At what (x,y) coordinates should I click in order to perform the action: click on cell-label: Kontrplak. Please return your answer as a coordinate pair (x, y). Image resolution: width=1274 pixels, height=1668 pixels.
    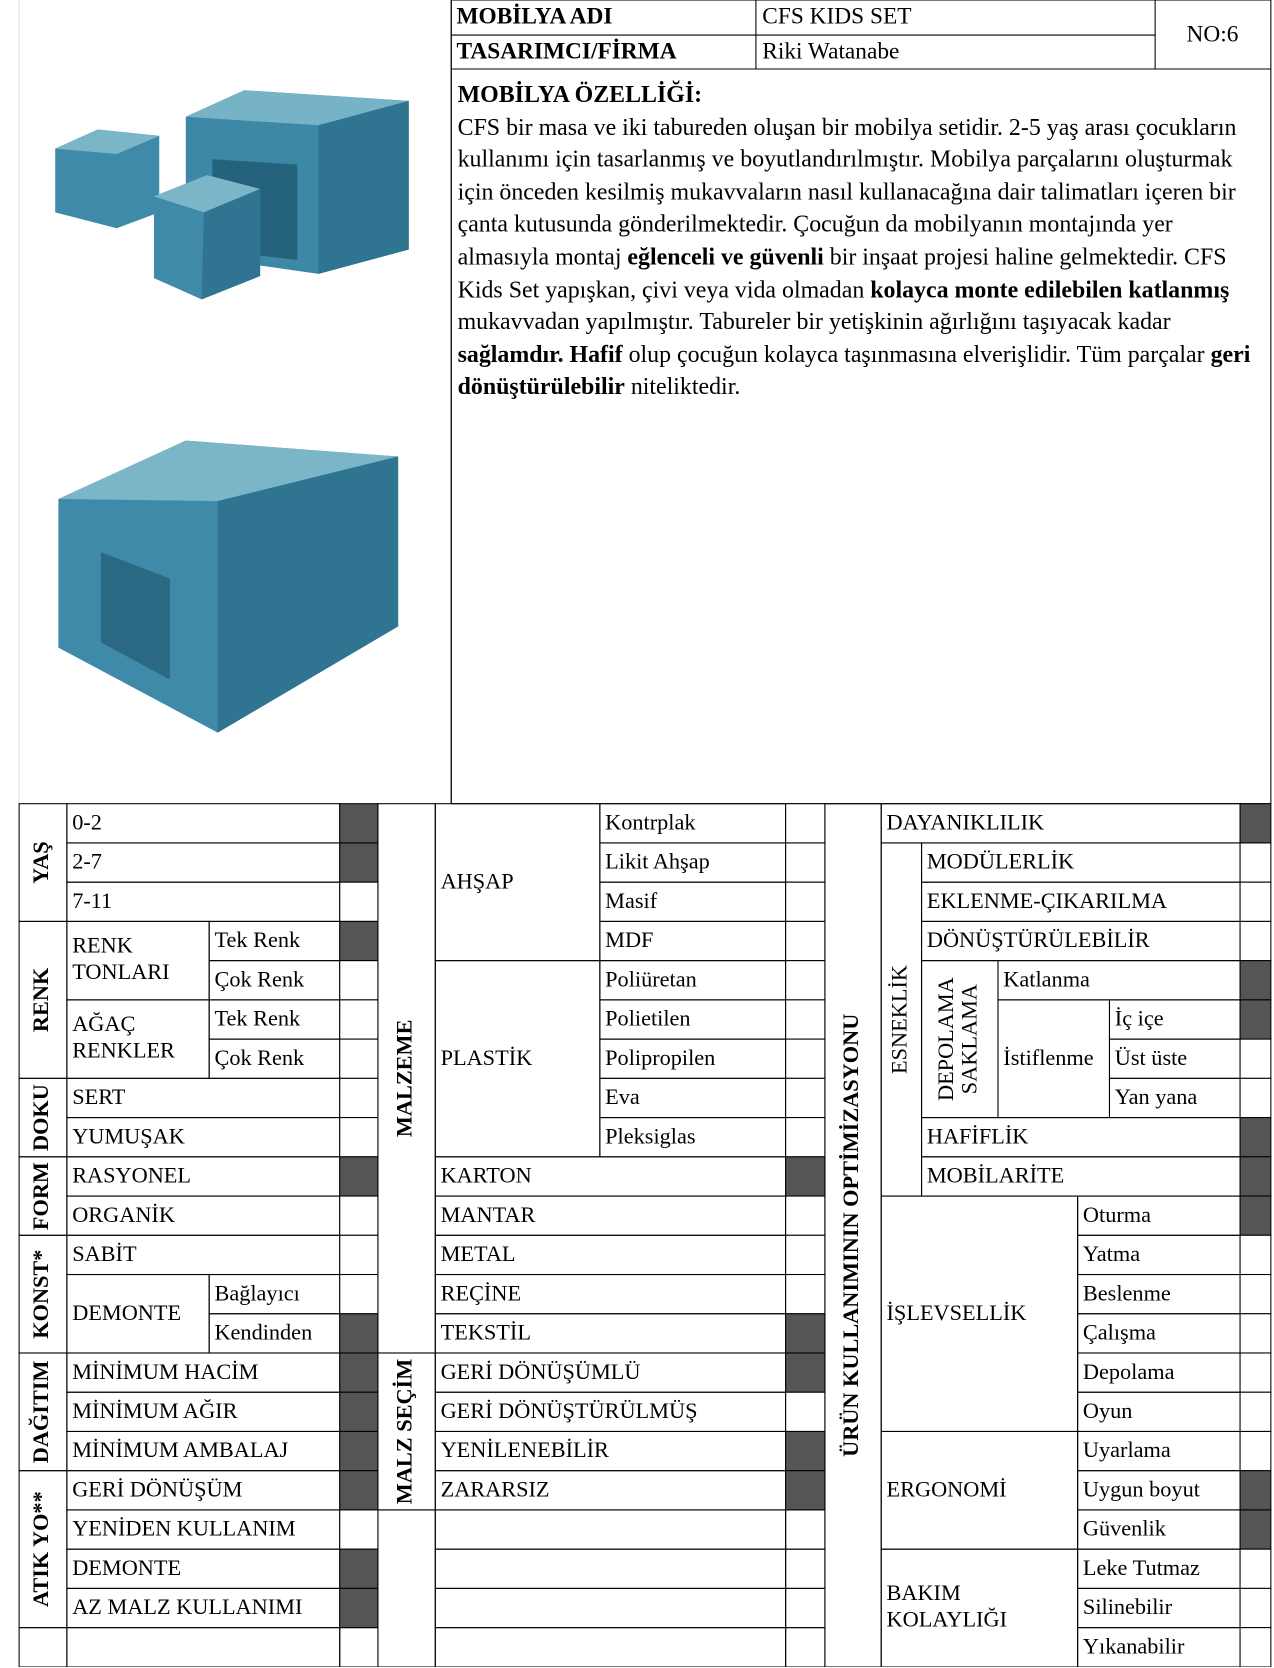
    Looking at the image, I should click on (650, 821).